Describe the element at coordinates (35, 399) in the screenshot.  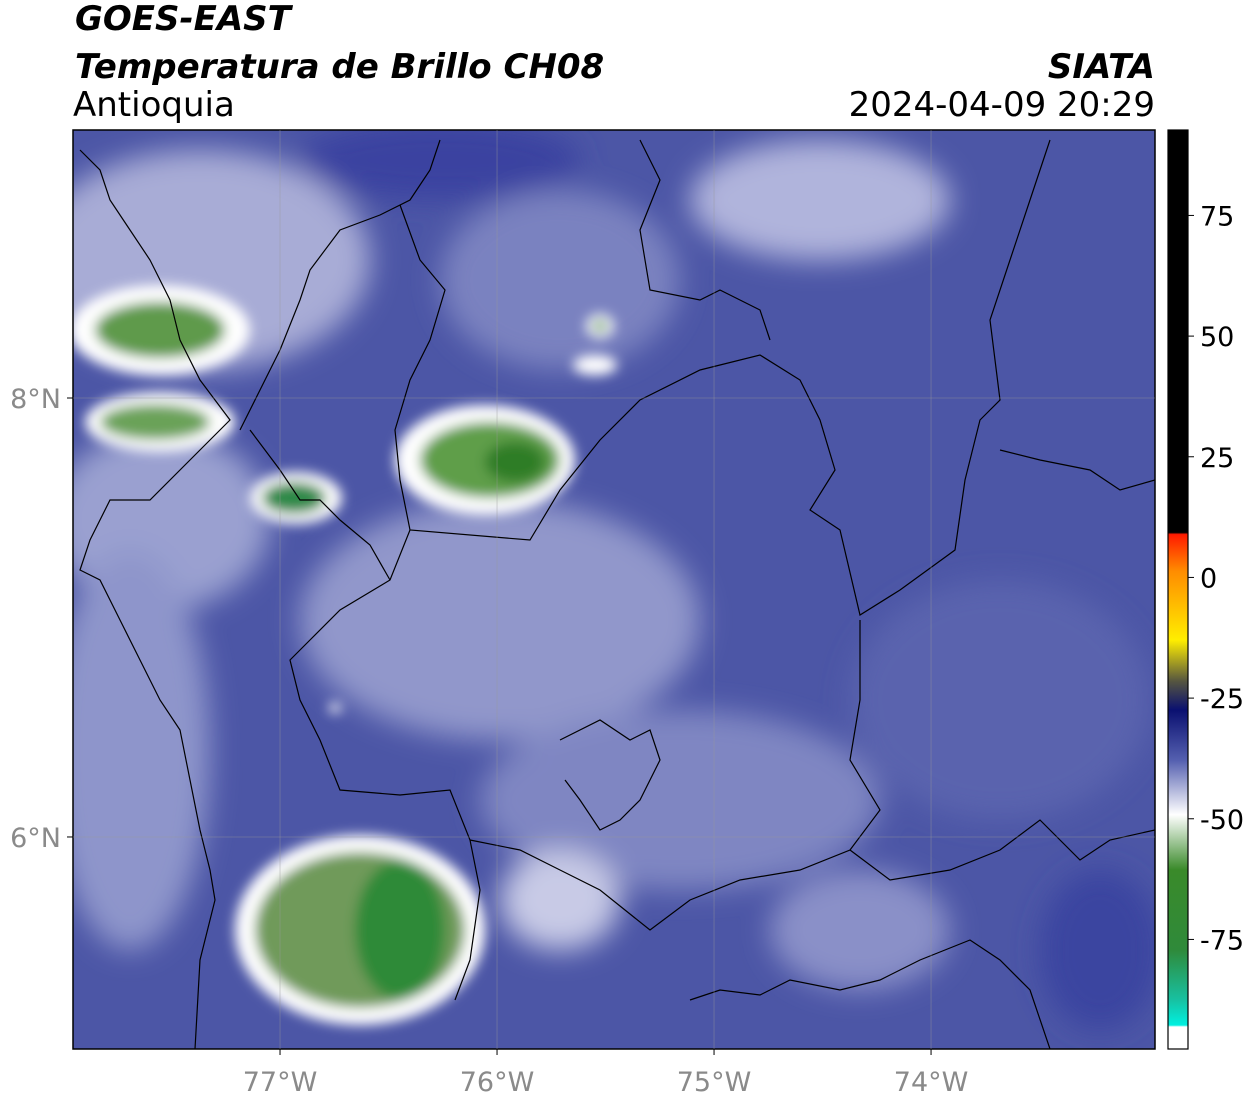
I see `y-tick-label: 8°N` at that location.